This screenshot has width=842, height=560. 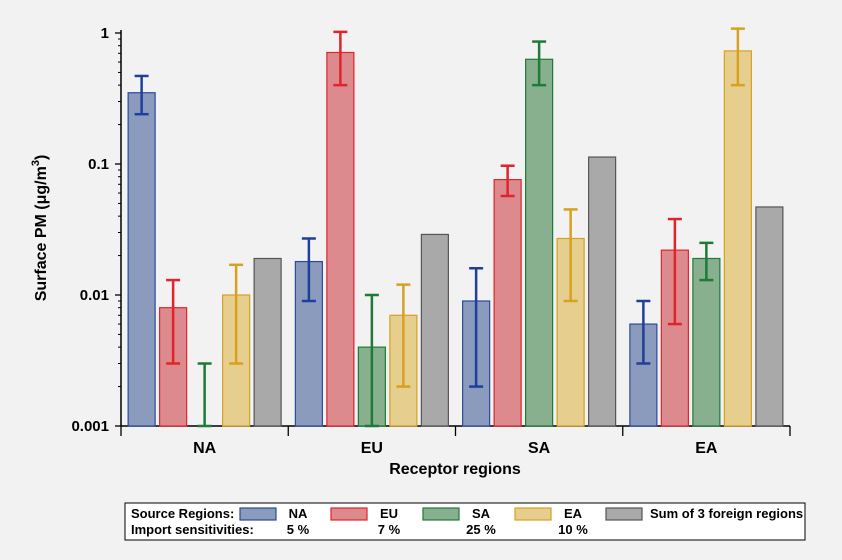 What do you see at coordinates (205, 448) in the screenshot?
I see `x-category-label: NA` at bounding box center [205, 448].